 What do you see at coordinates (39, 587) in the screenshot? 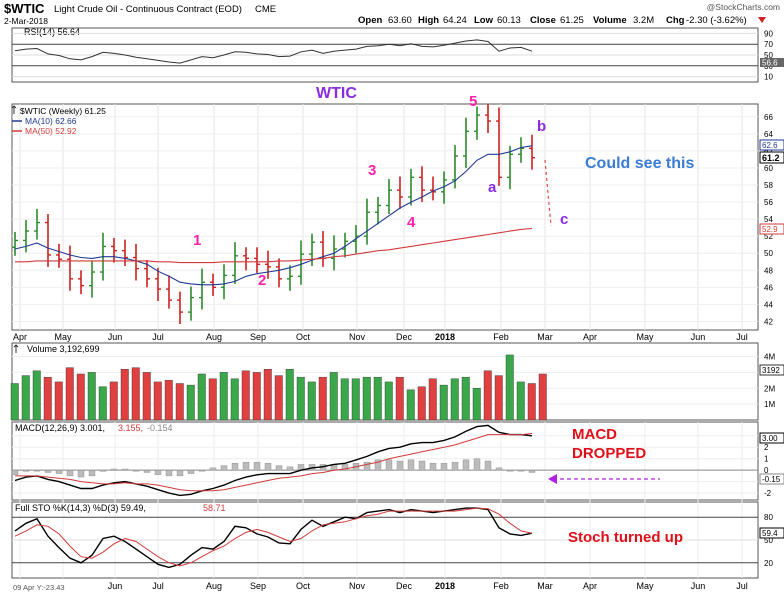
I see `crosshair-note: 09 Apr Y:-23.43` at bounding box center [39, 587].